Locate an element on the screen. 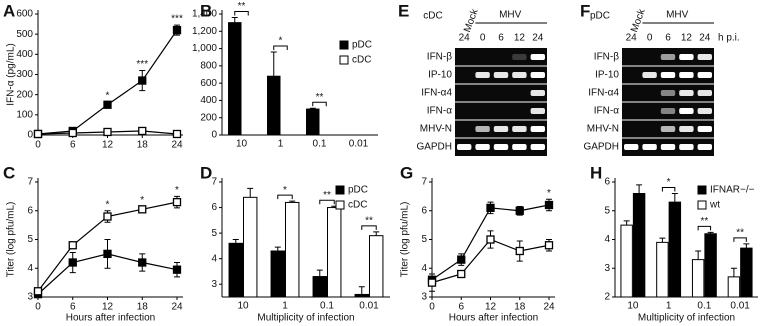  y-tick-label: 400 is located at coordinates (208, 100).